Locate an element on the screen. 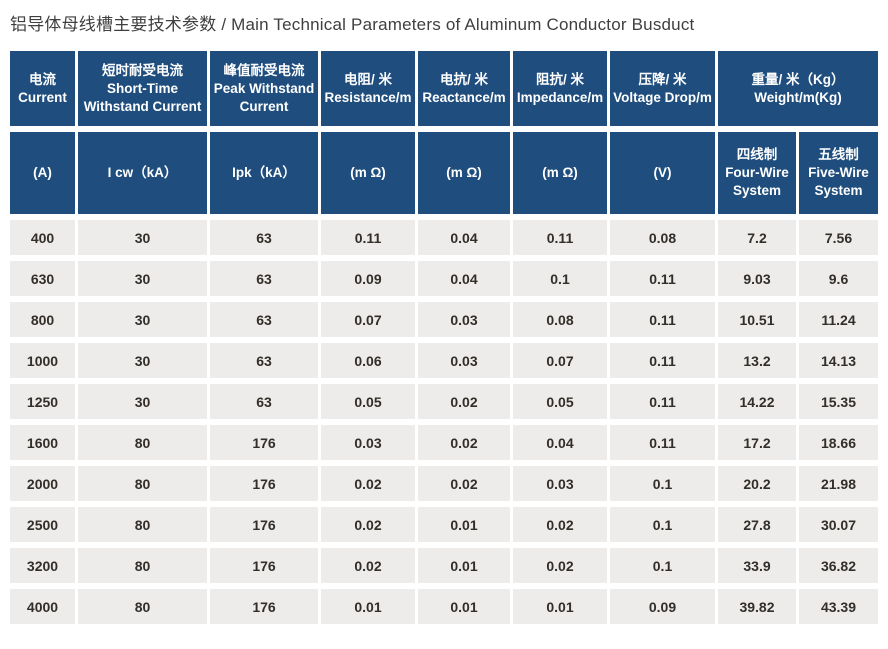 Image resolution: width=888 pixels, height=649 pixels. header-impedance-zh: 阻抗/ 米 is located at coordinates (559, 79).